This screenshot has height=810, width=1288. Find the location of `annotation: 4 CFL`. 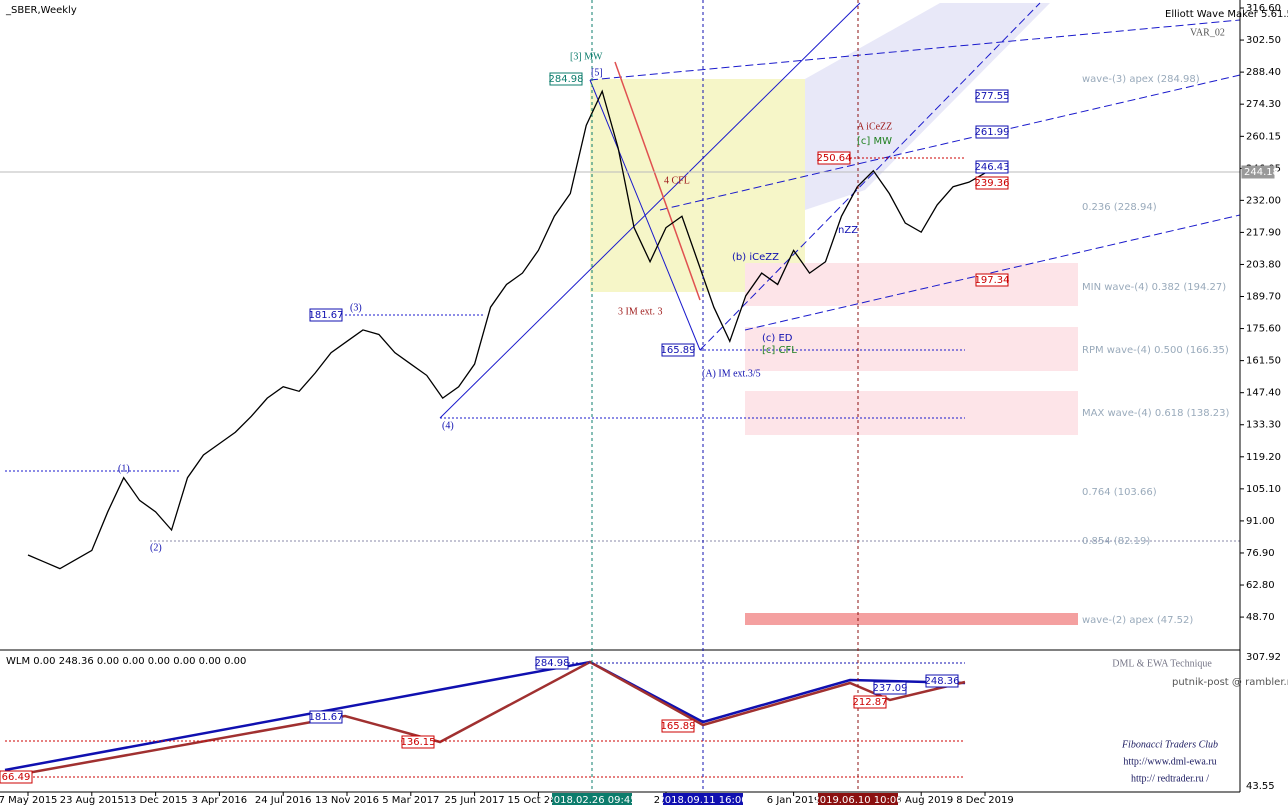

annotation: 4 CFL is located at coordinates (677, 180).